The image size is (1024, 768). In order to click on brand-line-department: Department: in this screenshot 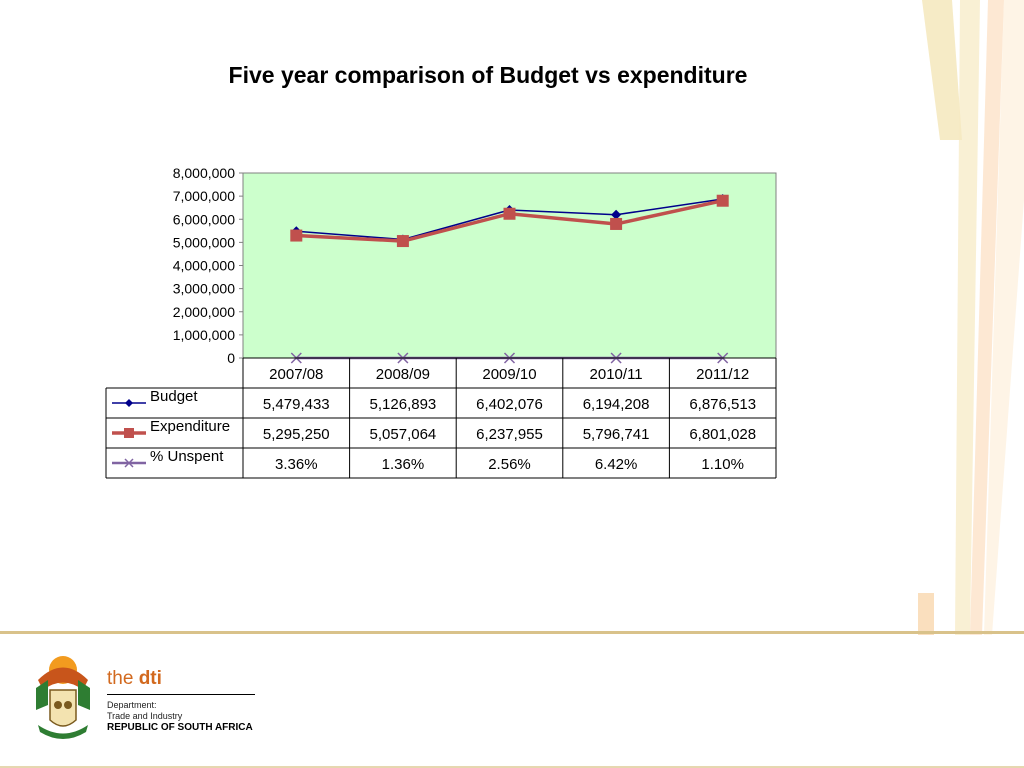, I will do `click(132, 705)`.